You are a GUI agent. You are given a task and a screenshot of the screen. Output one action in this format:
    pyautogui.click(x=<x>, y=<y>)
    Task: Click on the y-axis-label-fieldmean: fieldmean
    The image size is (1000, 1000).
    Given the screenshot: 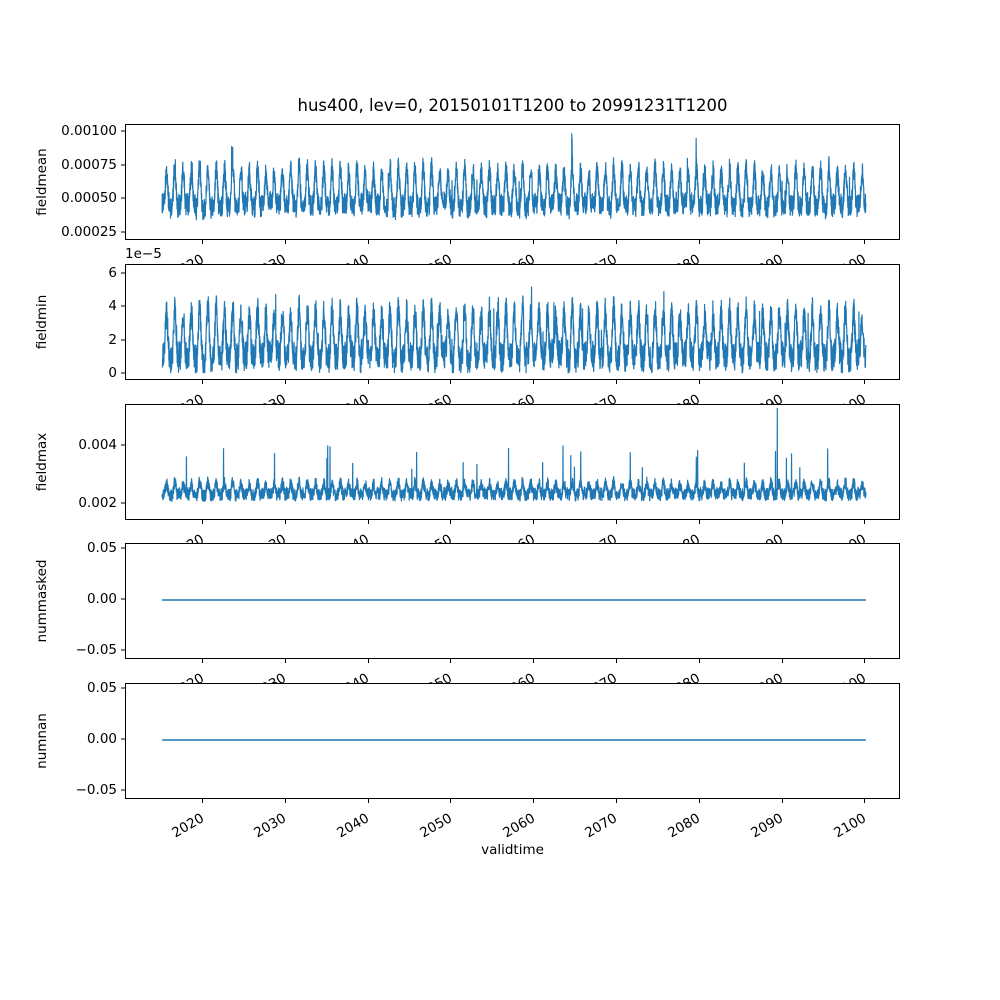 What is the action you would take?
    pyautogui.click(x=42, y=182)
    